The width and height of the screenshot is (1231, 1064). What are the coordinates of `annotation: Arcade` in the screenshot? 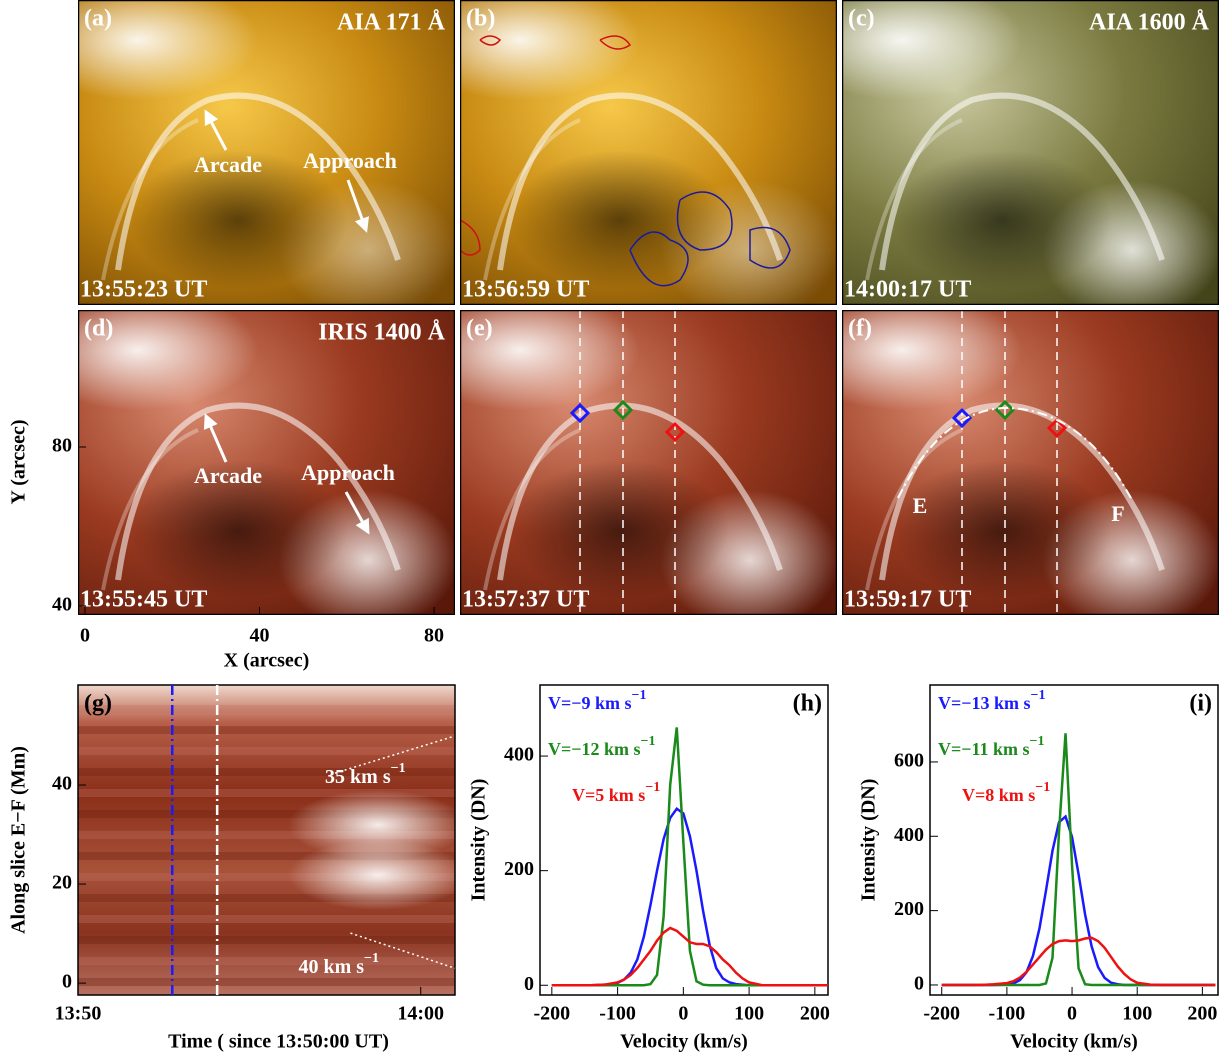 It's located at (228, 475).